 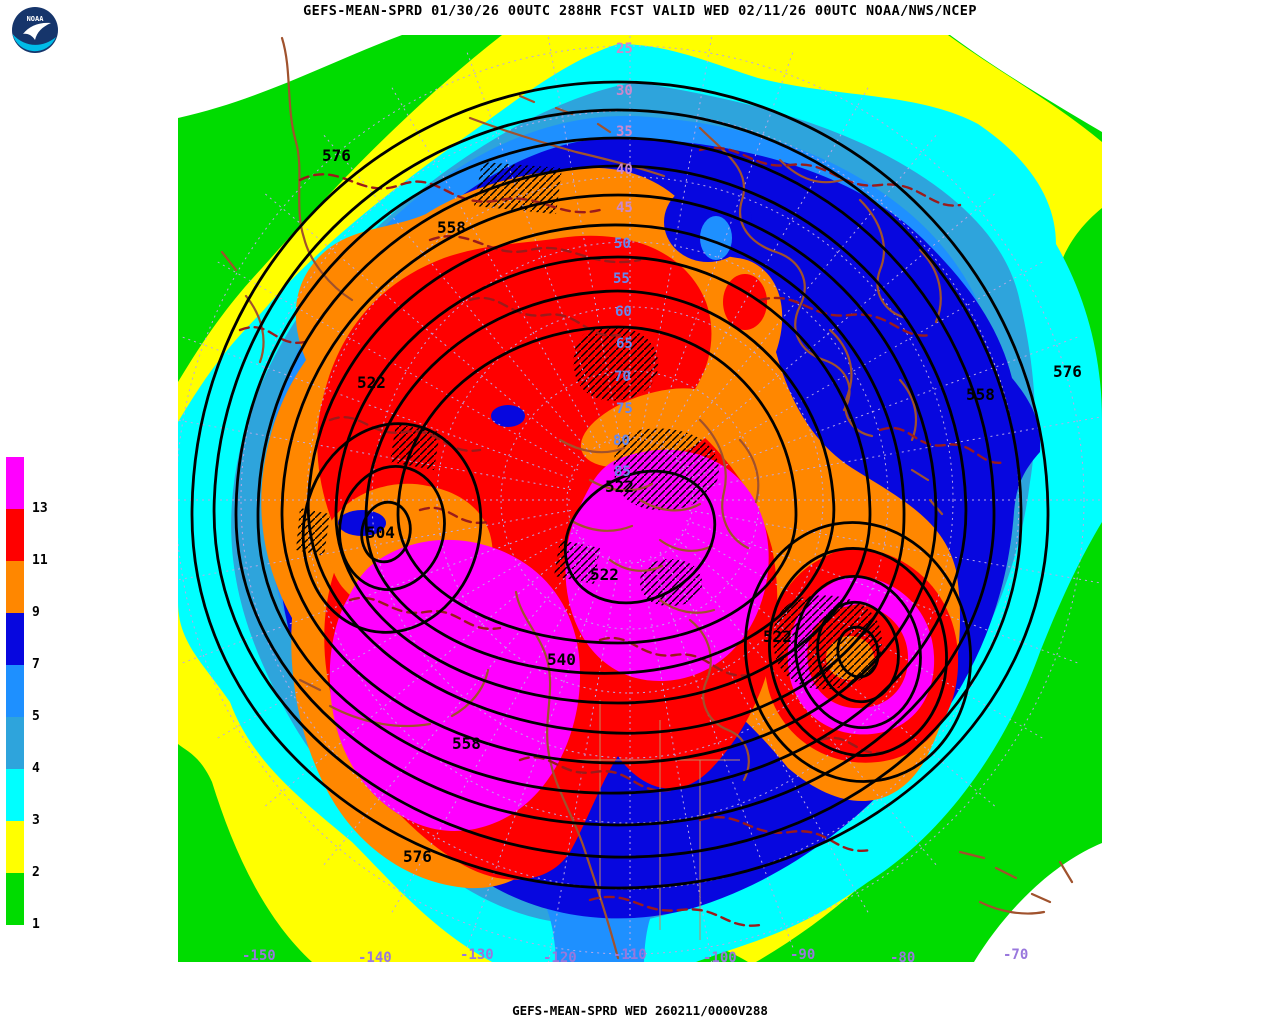 I want to click on longitude-label: -120, so click(x=560, y=958).